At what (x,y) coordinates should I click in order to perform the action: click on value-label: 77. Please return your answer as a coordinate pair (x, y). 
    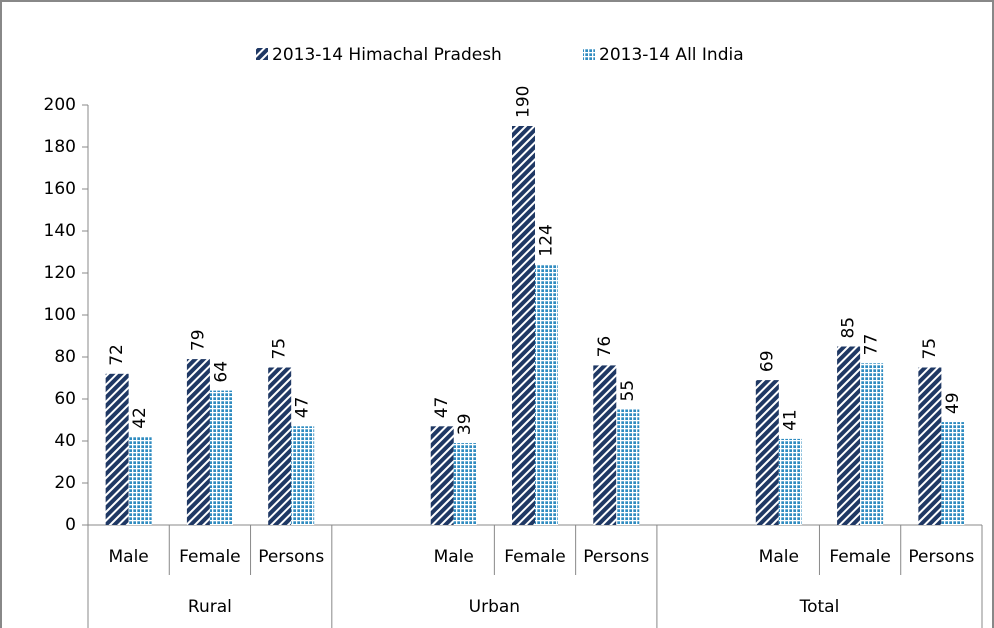
    Looking at the image, I should click on (872, 345).